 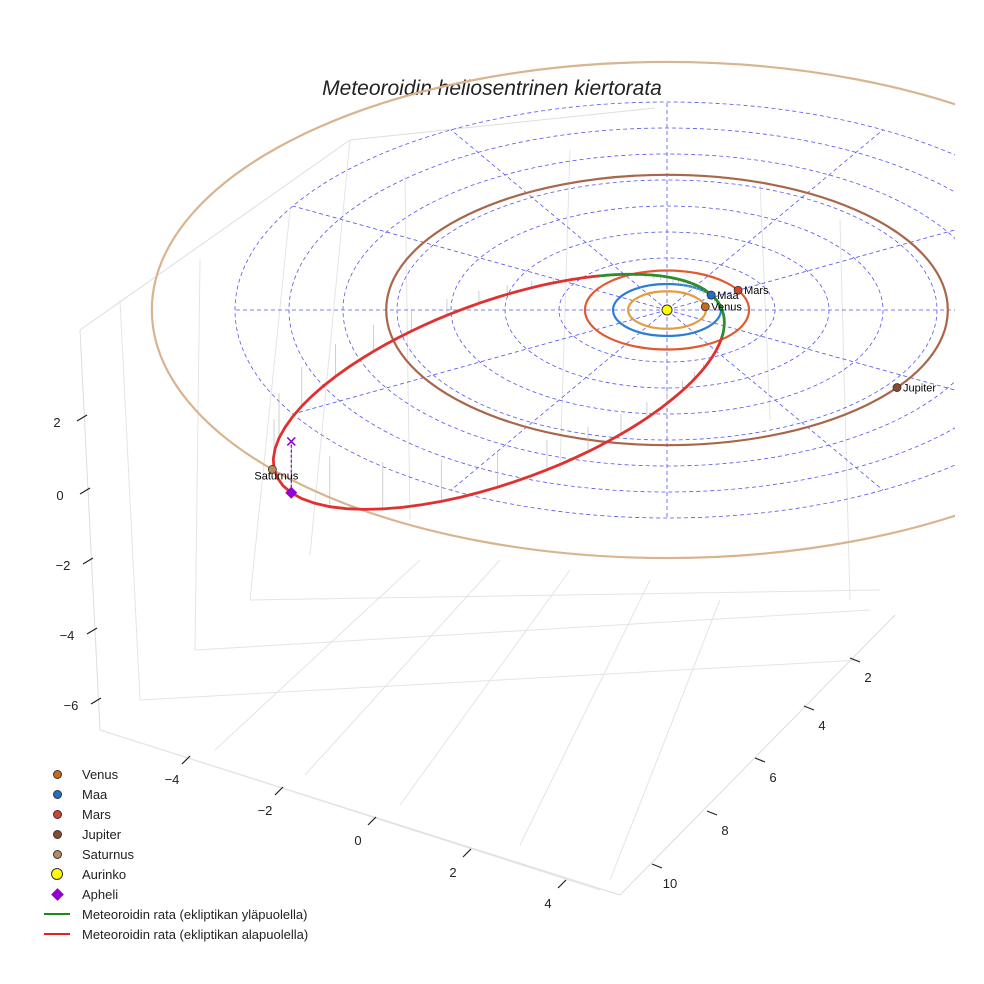 What do you see at coordinates (174, 814) in the screenshot?
I see `legend-item: Mars` at bounding box center [174, 814].